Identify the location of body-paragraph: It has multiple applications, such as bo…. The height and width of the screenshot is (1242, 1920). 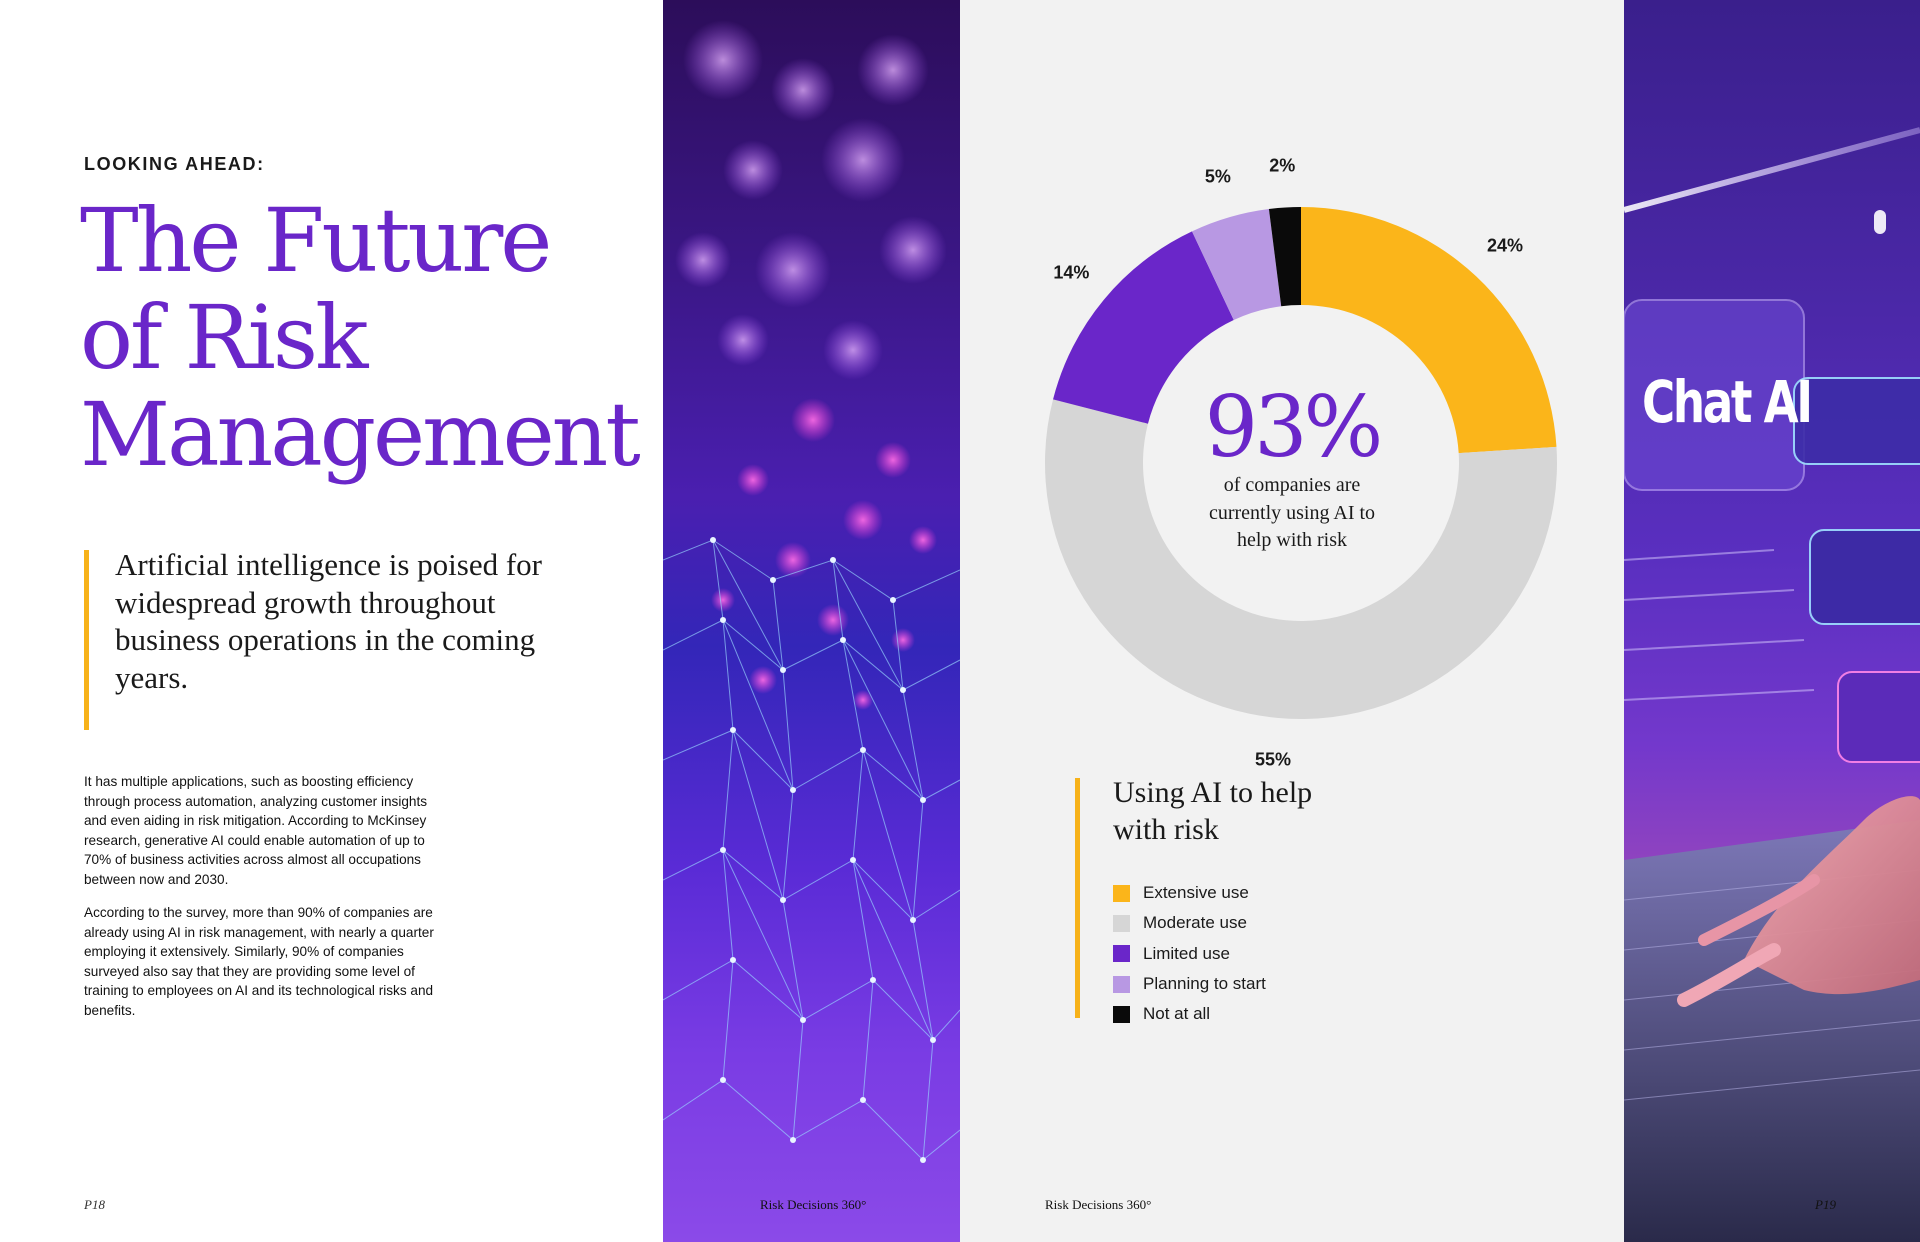
(256, 830).